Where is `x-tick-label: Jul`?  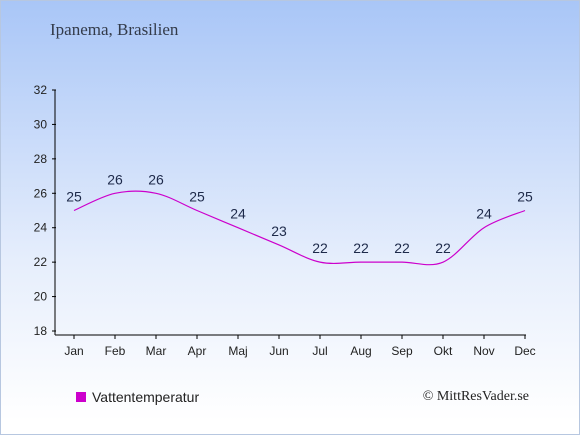 x-tick-label: Jul is located at coordinates (319, 351).